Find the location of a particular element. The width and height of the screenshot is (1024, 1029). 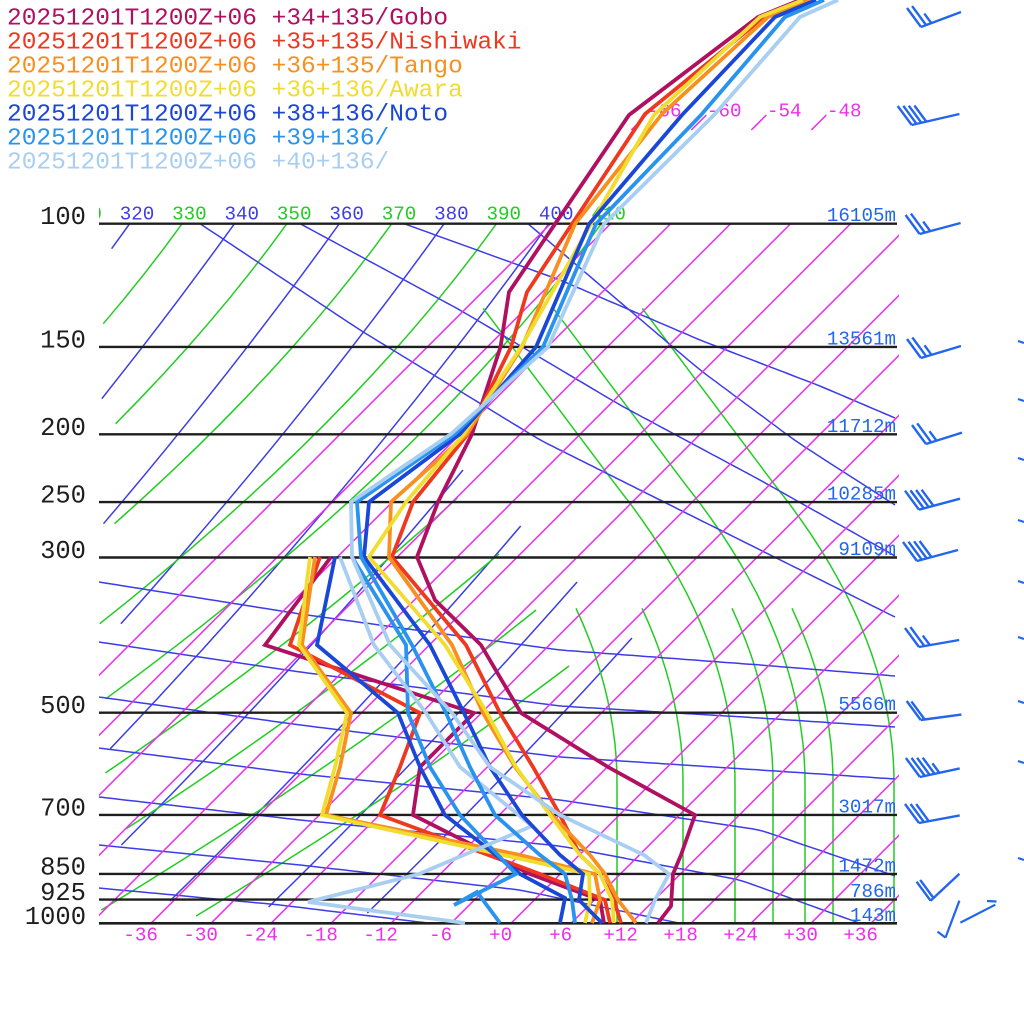

svg-text: 9109m is located at coordinates (867, 550).